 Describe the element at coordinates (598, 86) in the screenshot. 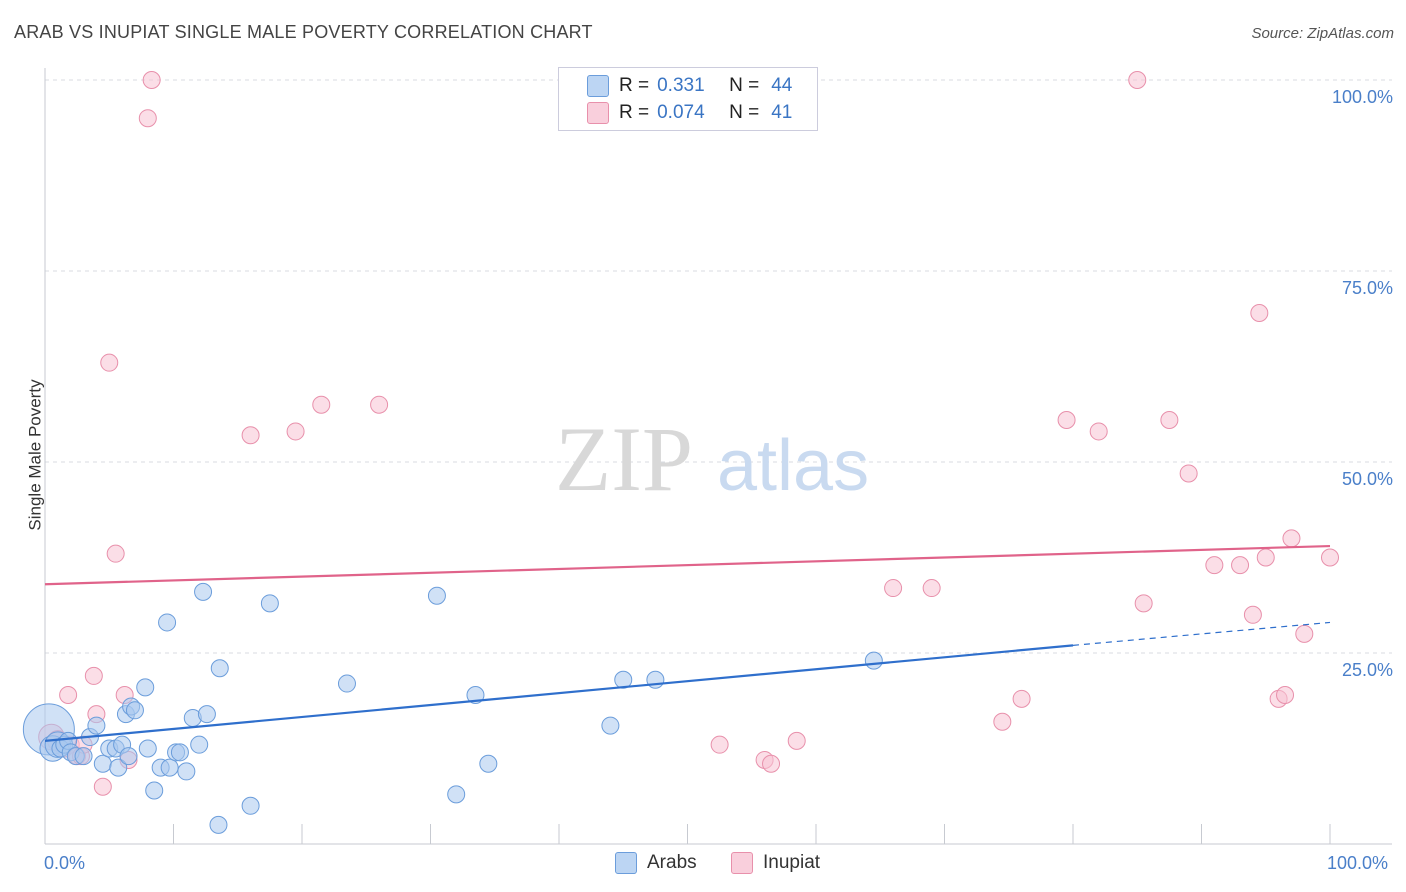

I see `arabs-swatch` at that location.